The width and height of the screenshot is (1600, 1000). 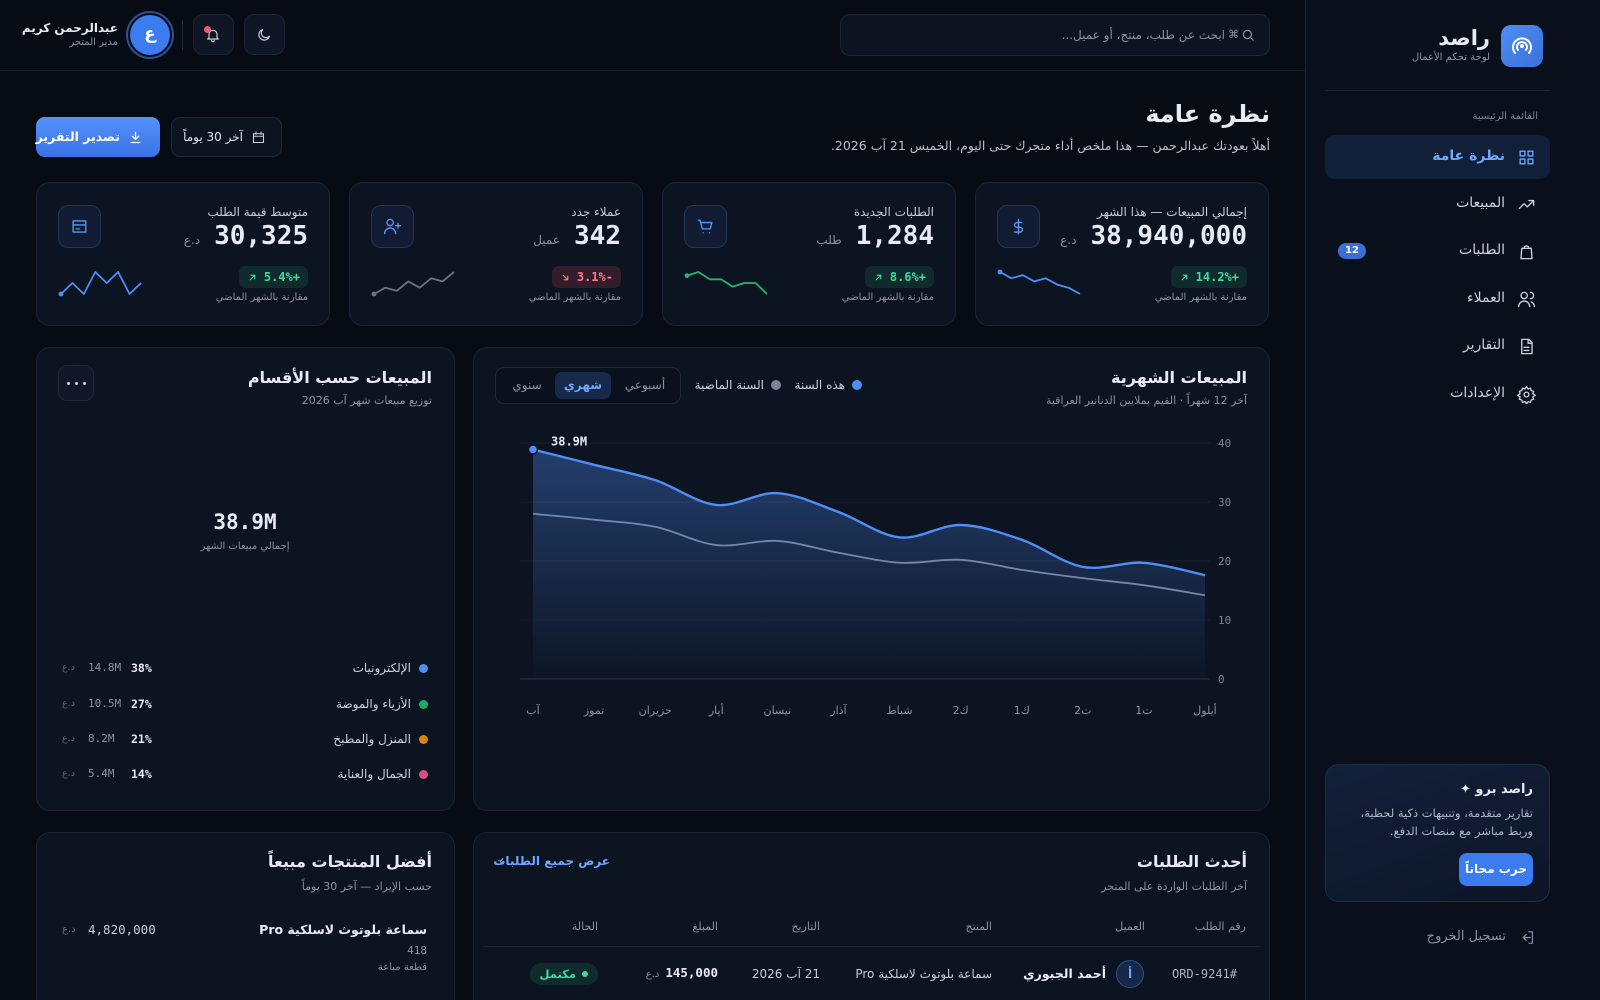 I want to click on customer-name: أحمد الجبوري, so click(x=1064, y=974).